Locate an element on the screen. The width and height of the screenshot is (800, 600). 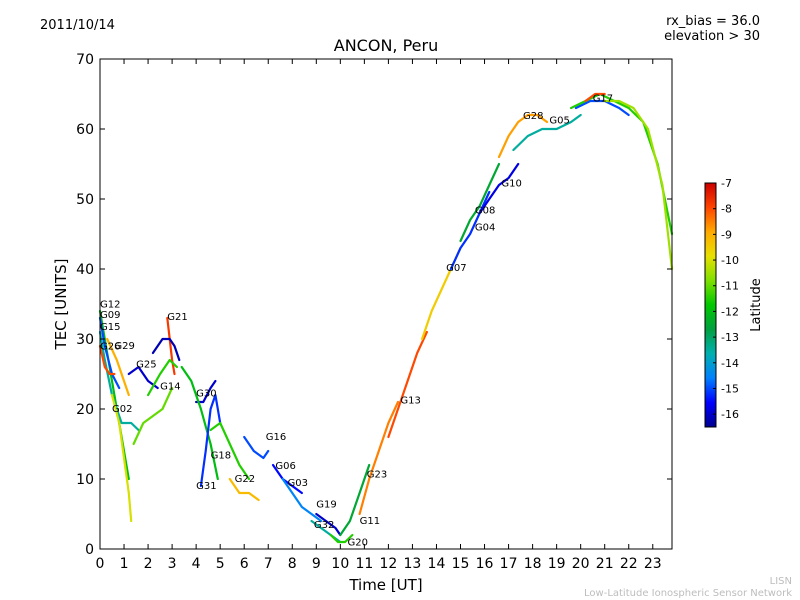
x-tick-label: 6 is located at coordinates (244, 564).